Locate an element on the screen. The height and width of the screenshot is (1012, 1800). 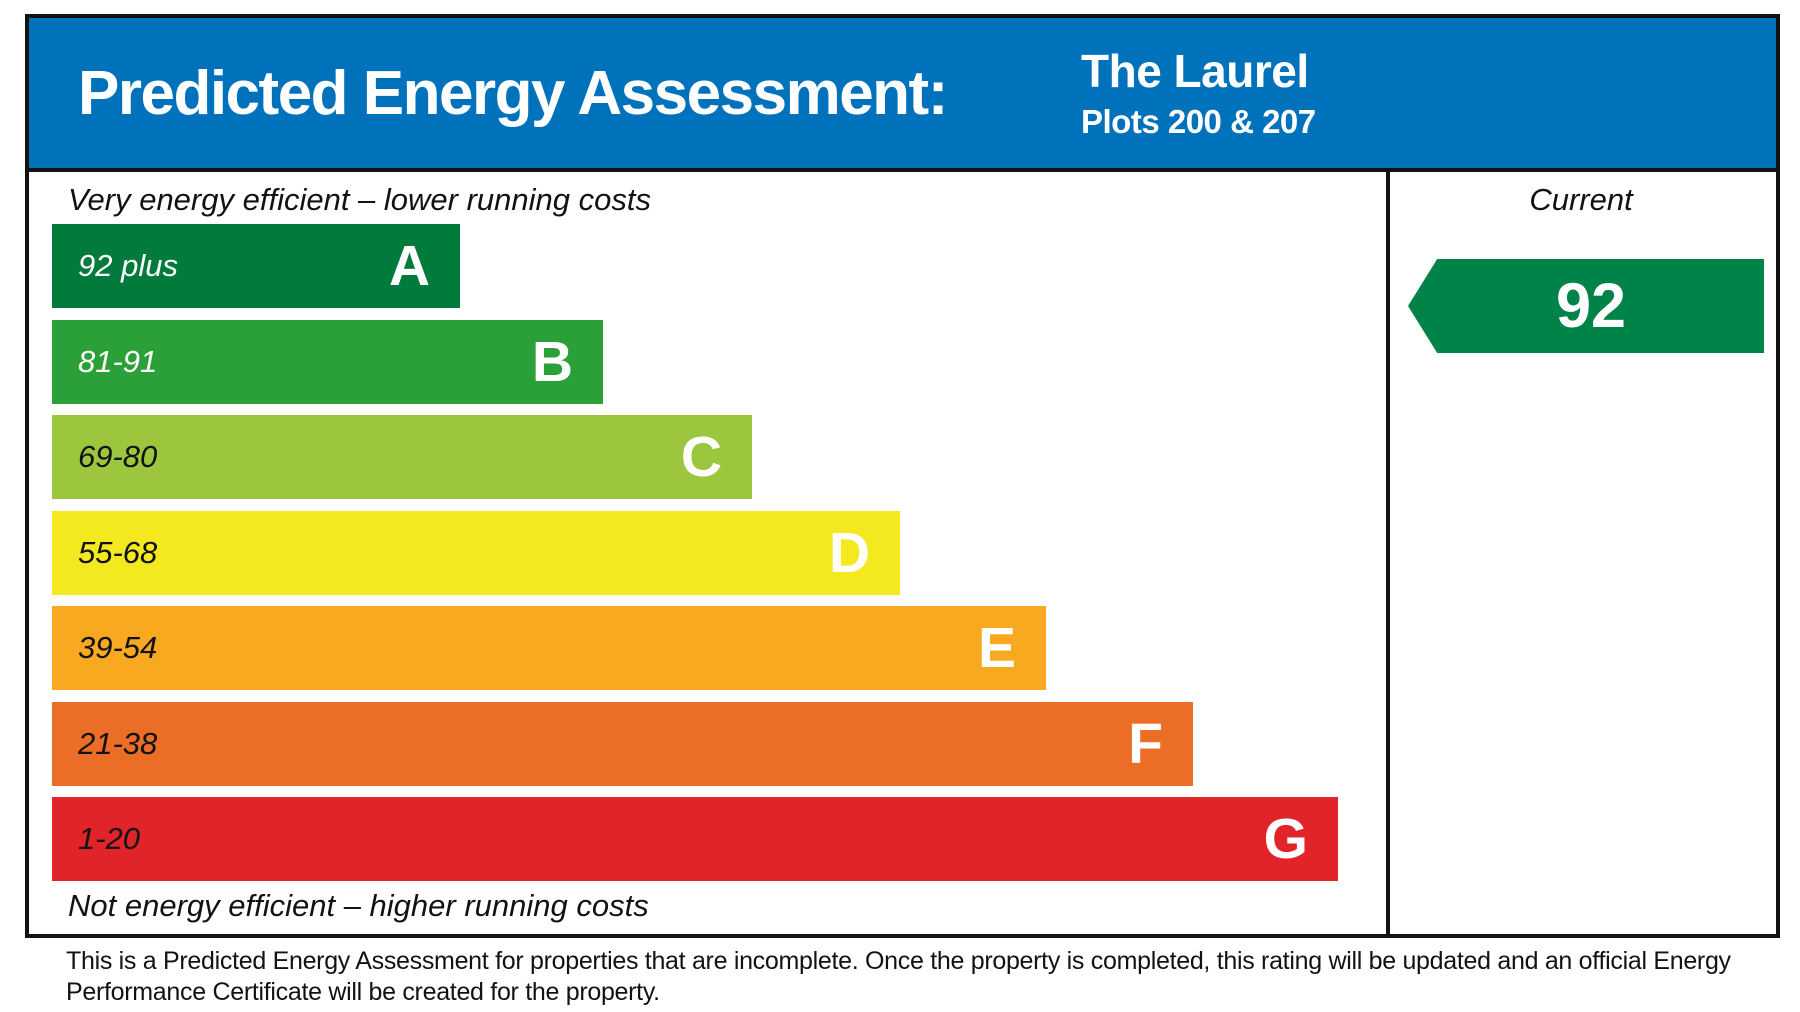
current-column-header: Current is located at coordinates (1581, 199).